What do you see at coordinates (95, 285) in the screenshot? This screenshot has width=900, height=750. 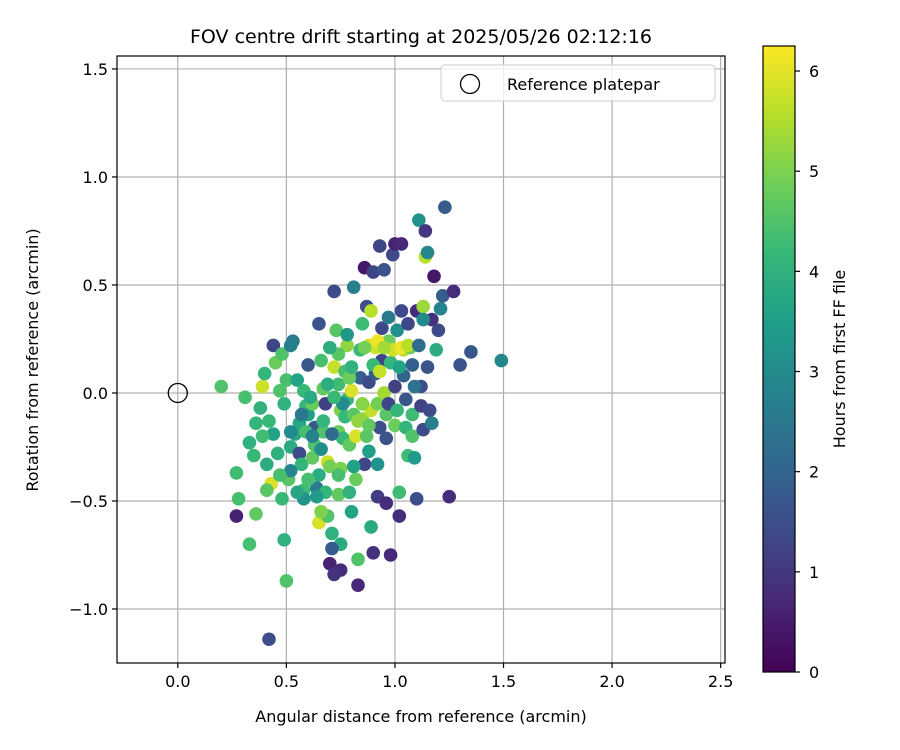 I see `y-tick-label: 0.5` at bounding box center [95, 285].